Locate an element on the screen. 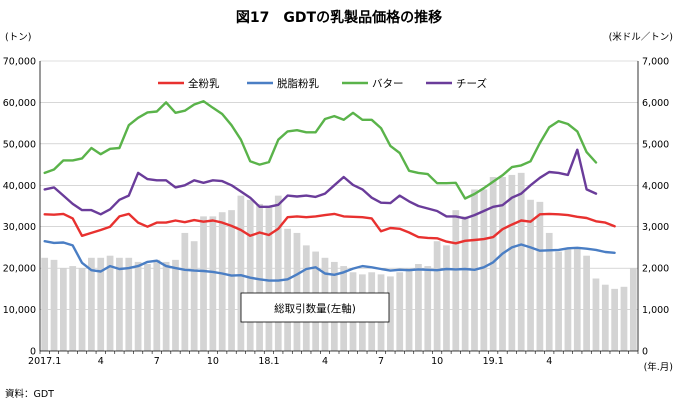 This screenshot has height=402, width=678. right-tick-label: 7,000 is located at coordinates (655, 62).